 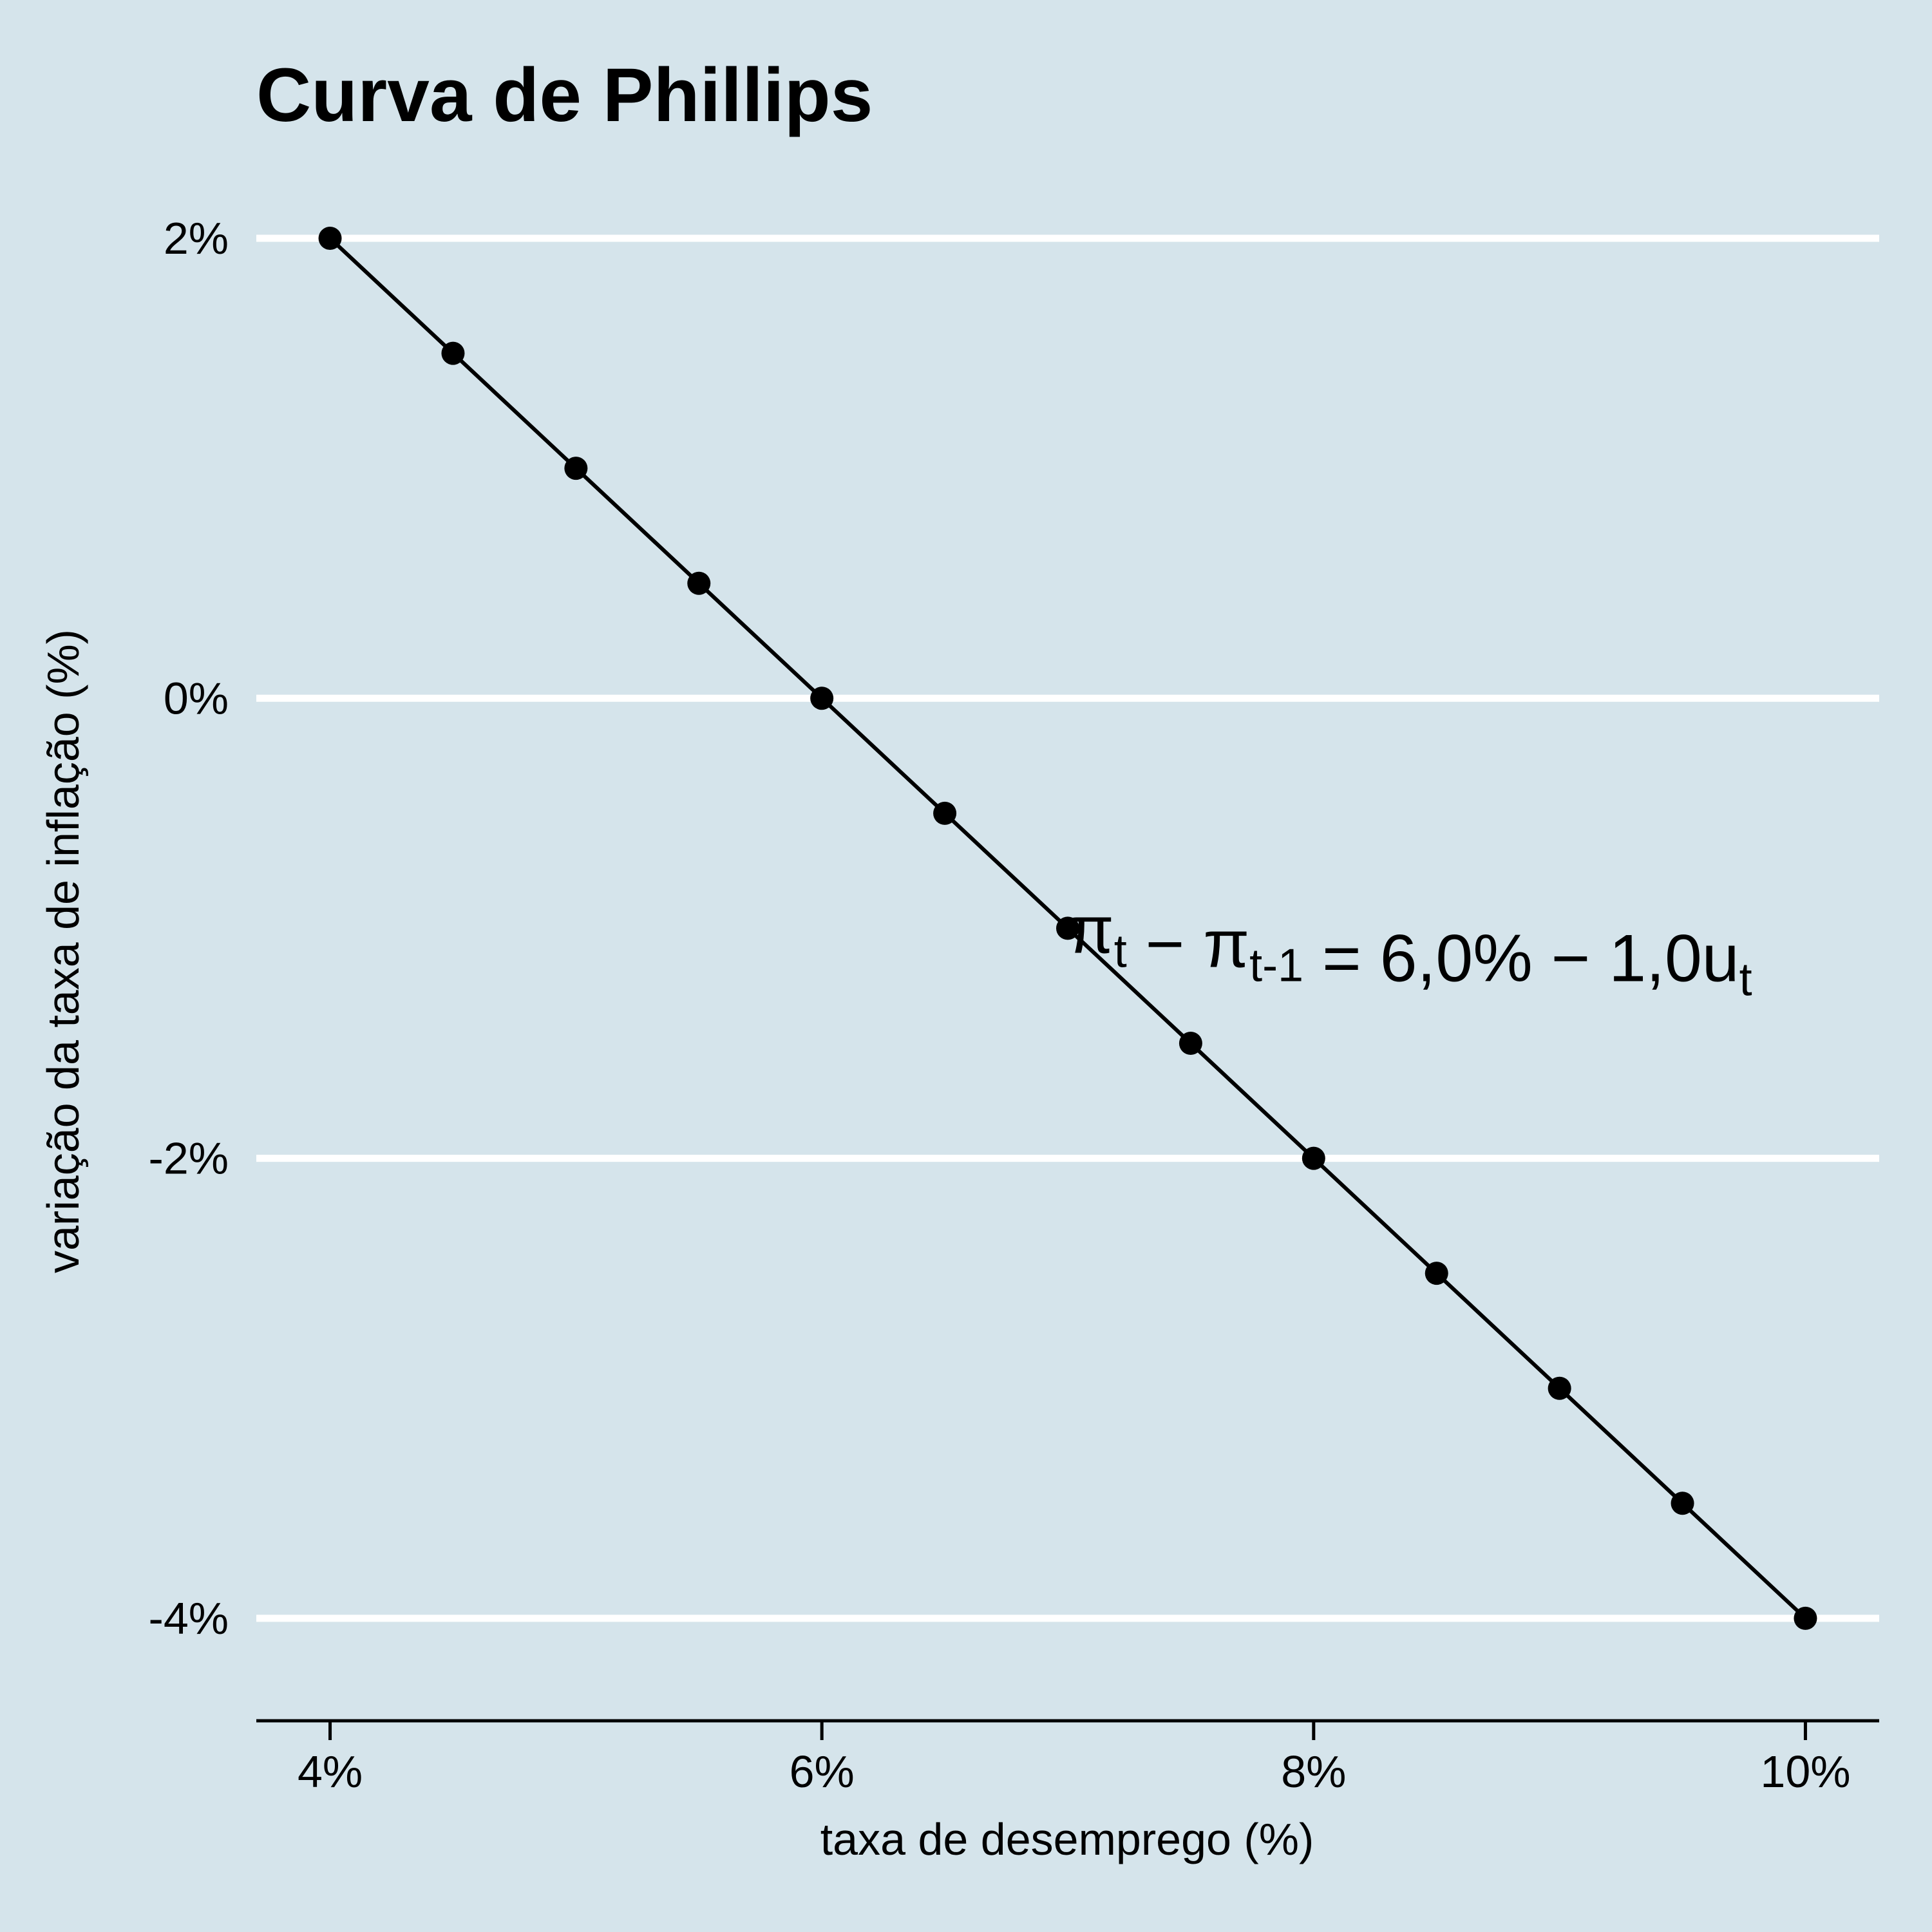 What do you see at coordinates (197, 238) in the screenshot?
I see `y-tick-label: 2%` at bounding box center [197, 238].